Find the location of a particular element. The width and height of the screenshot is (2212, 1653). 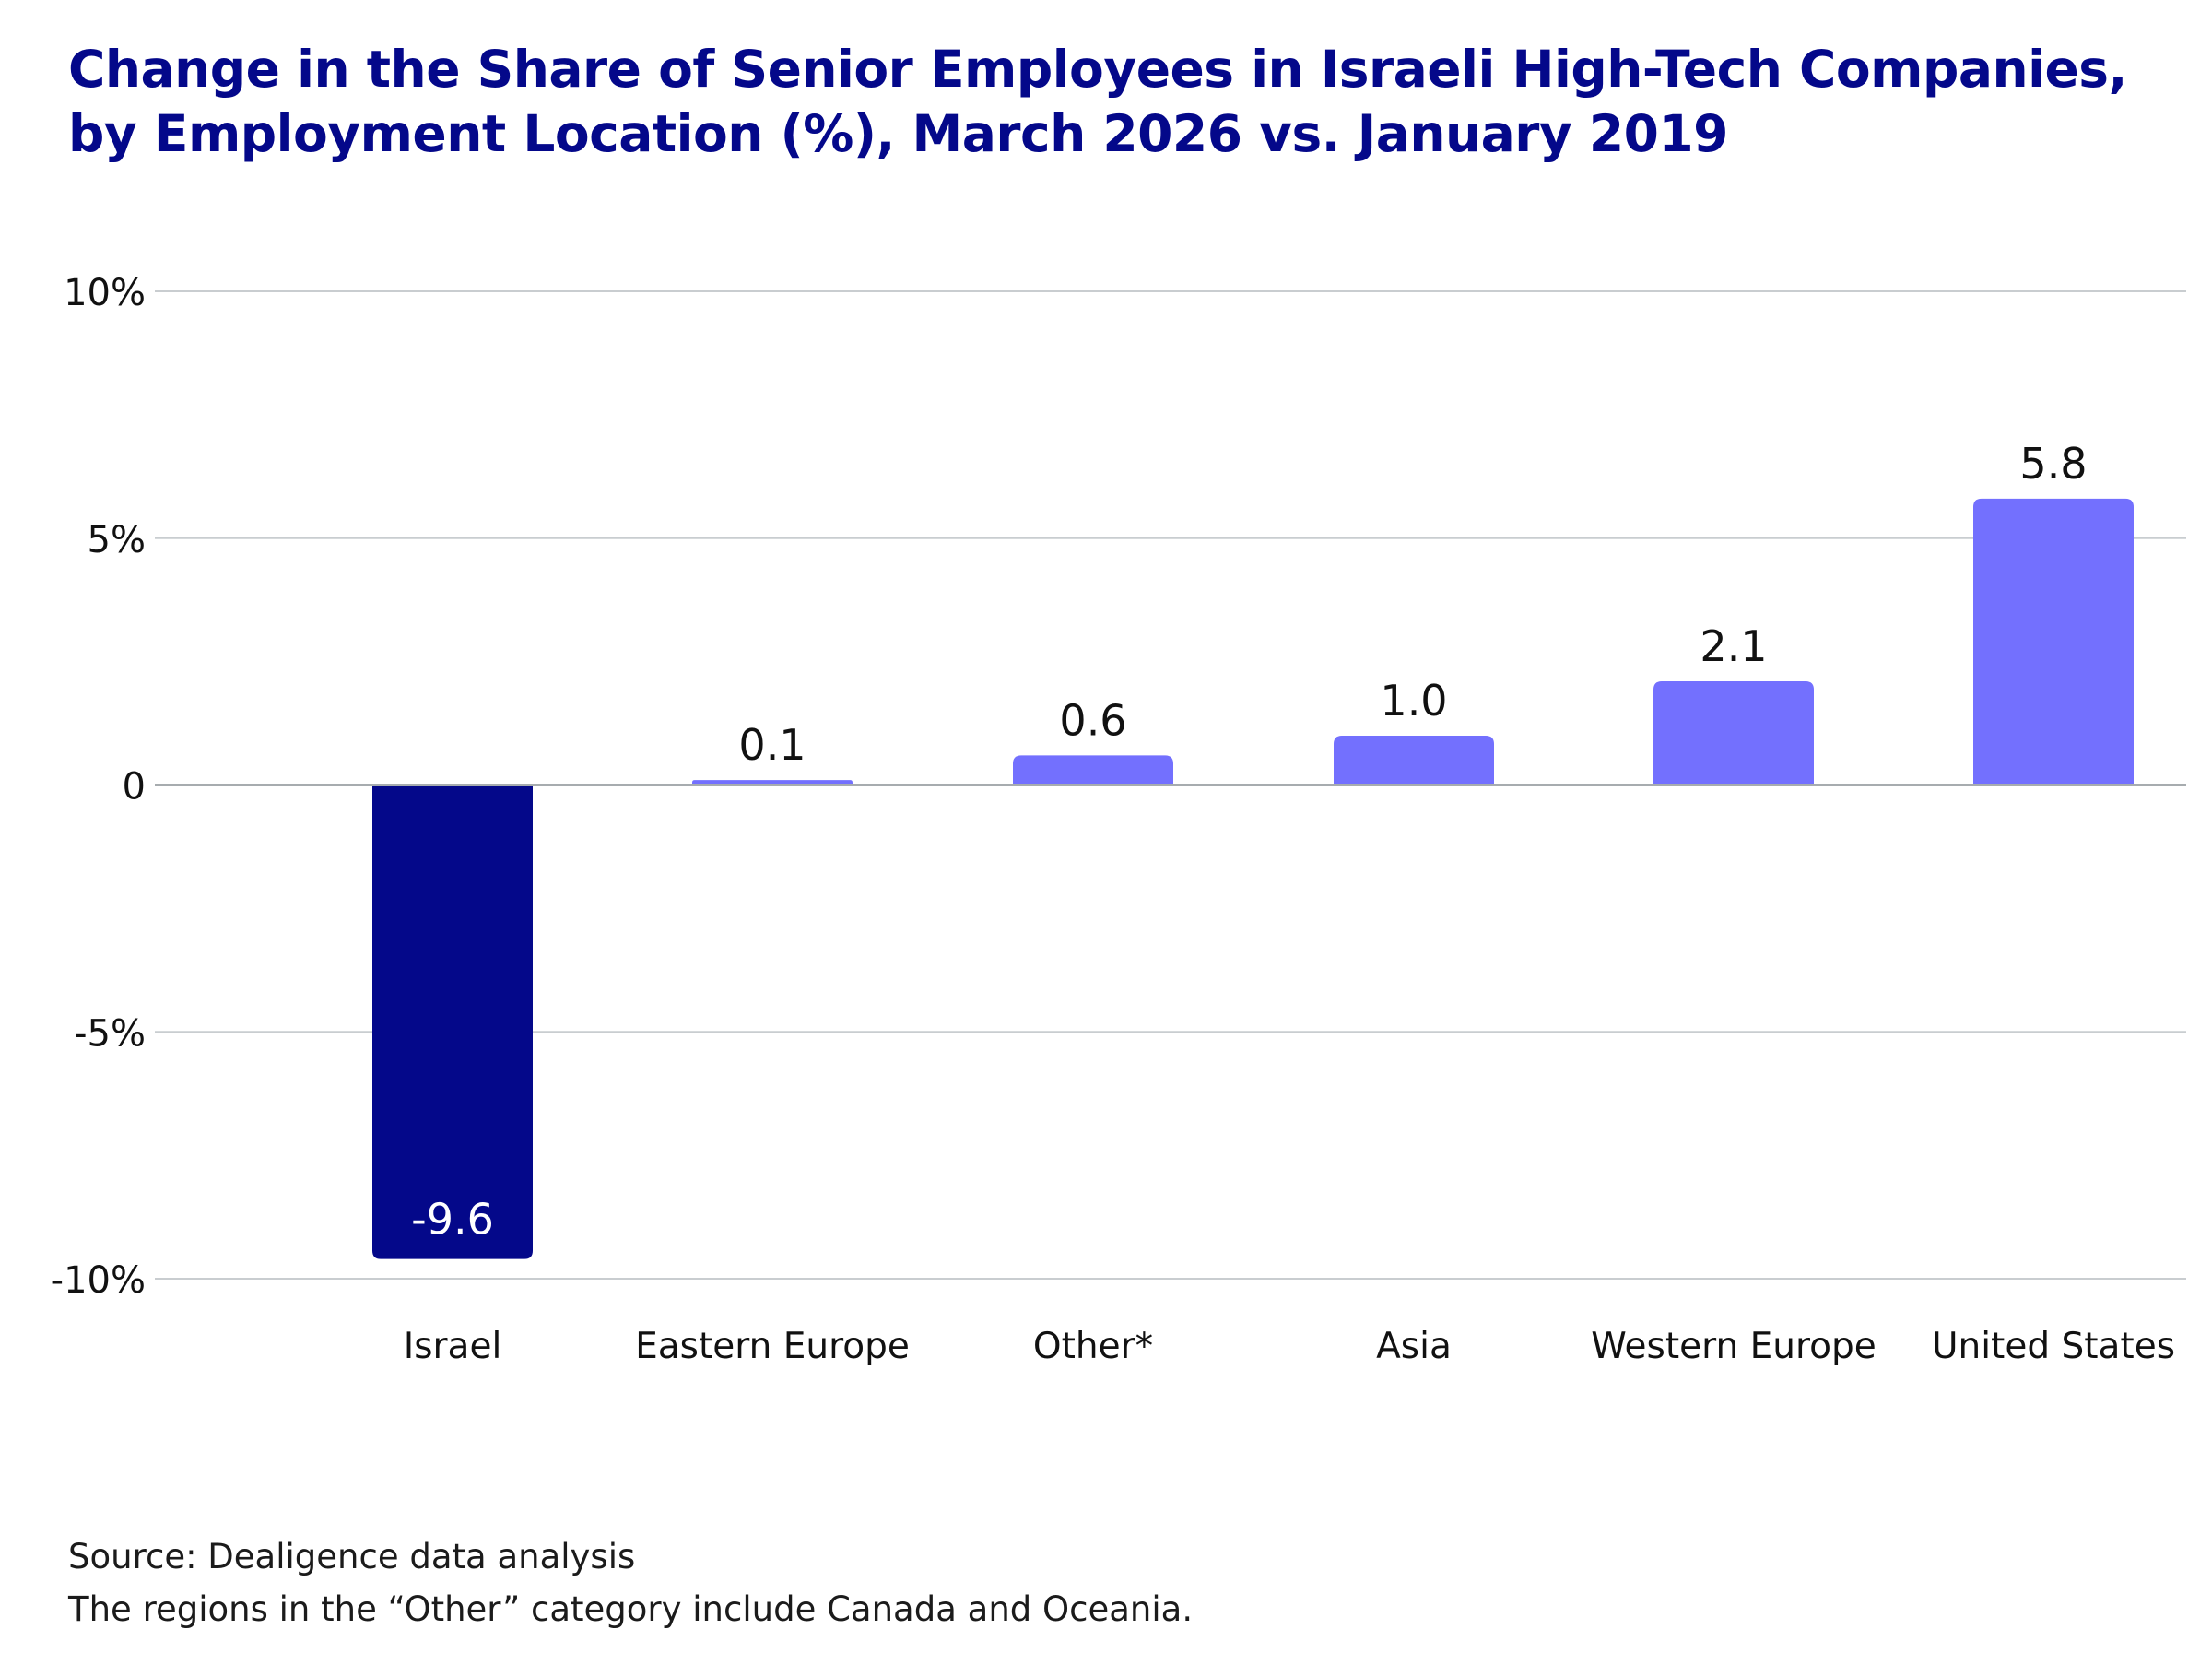

data-label: 0.1 is located at coordinates (772, 745).